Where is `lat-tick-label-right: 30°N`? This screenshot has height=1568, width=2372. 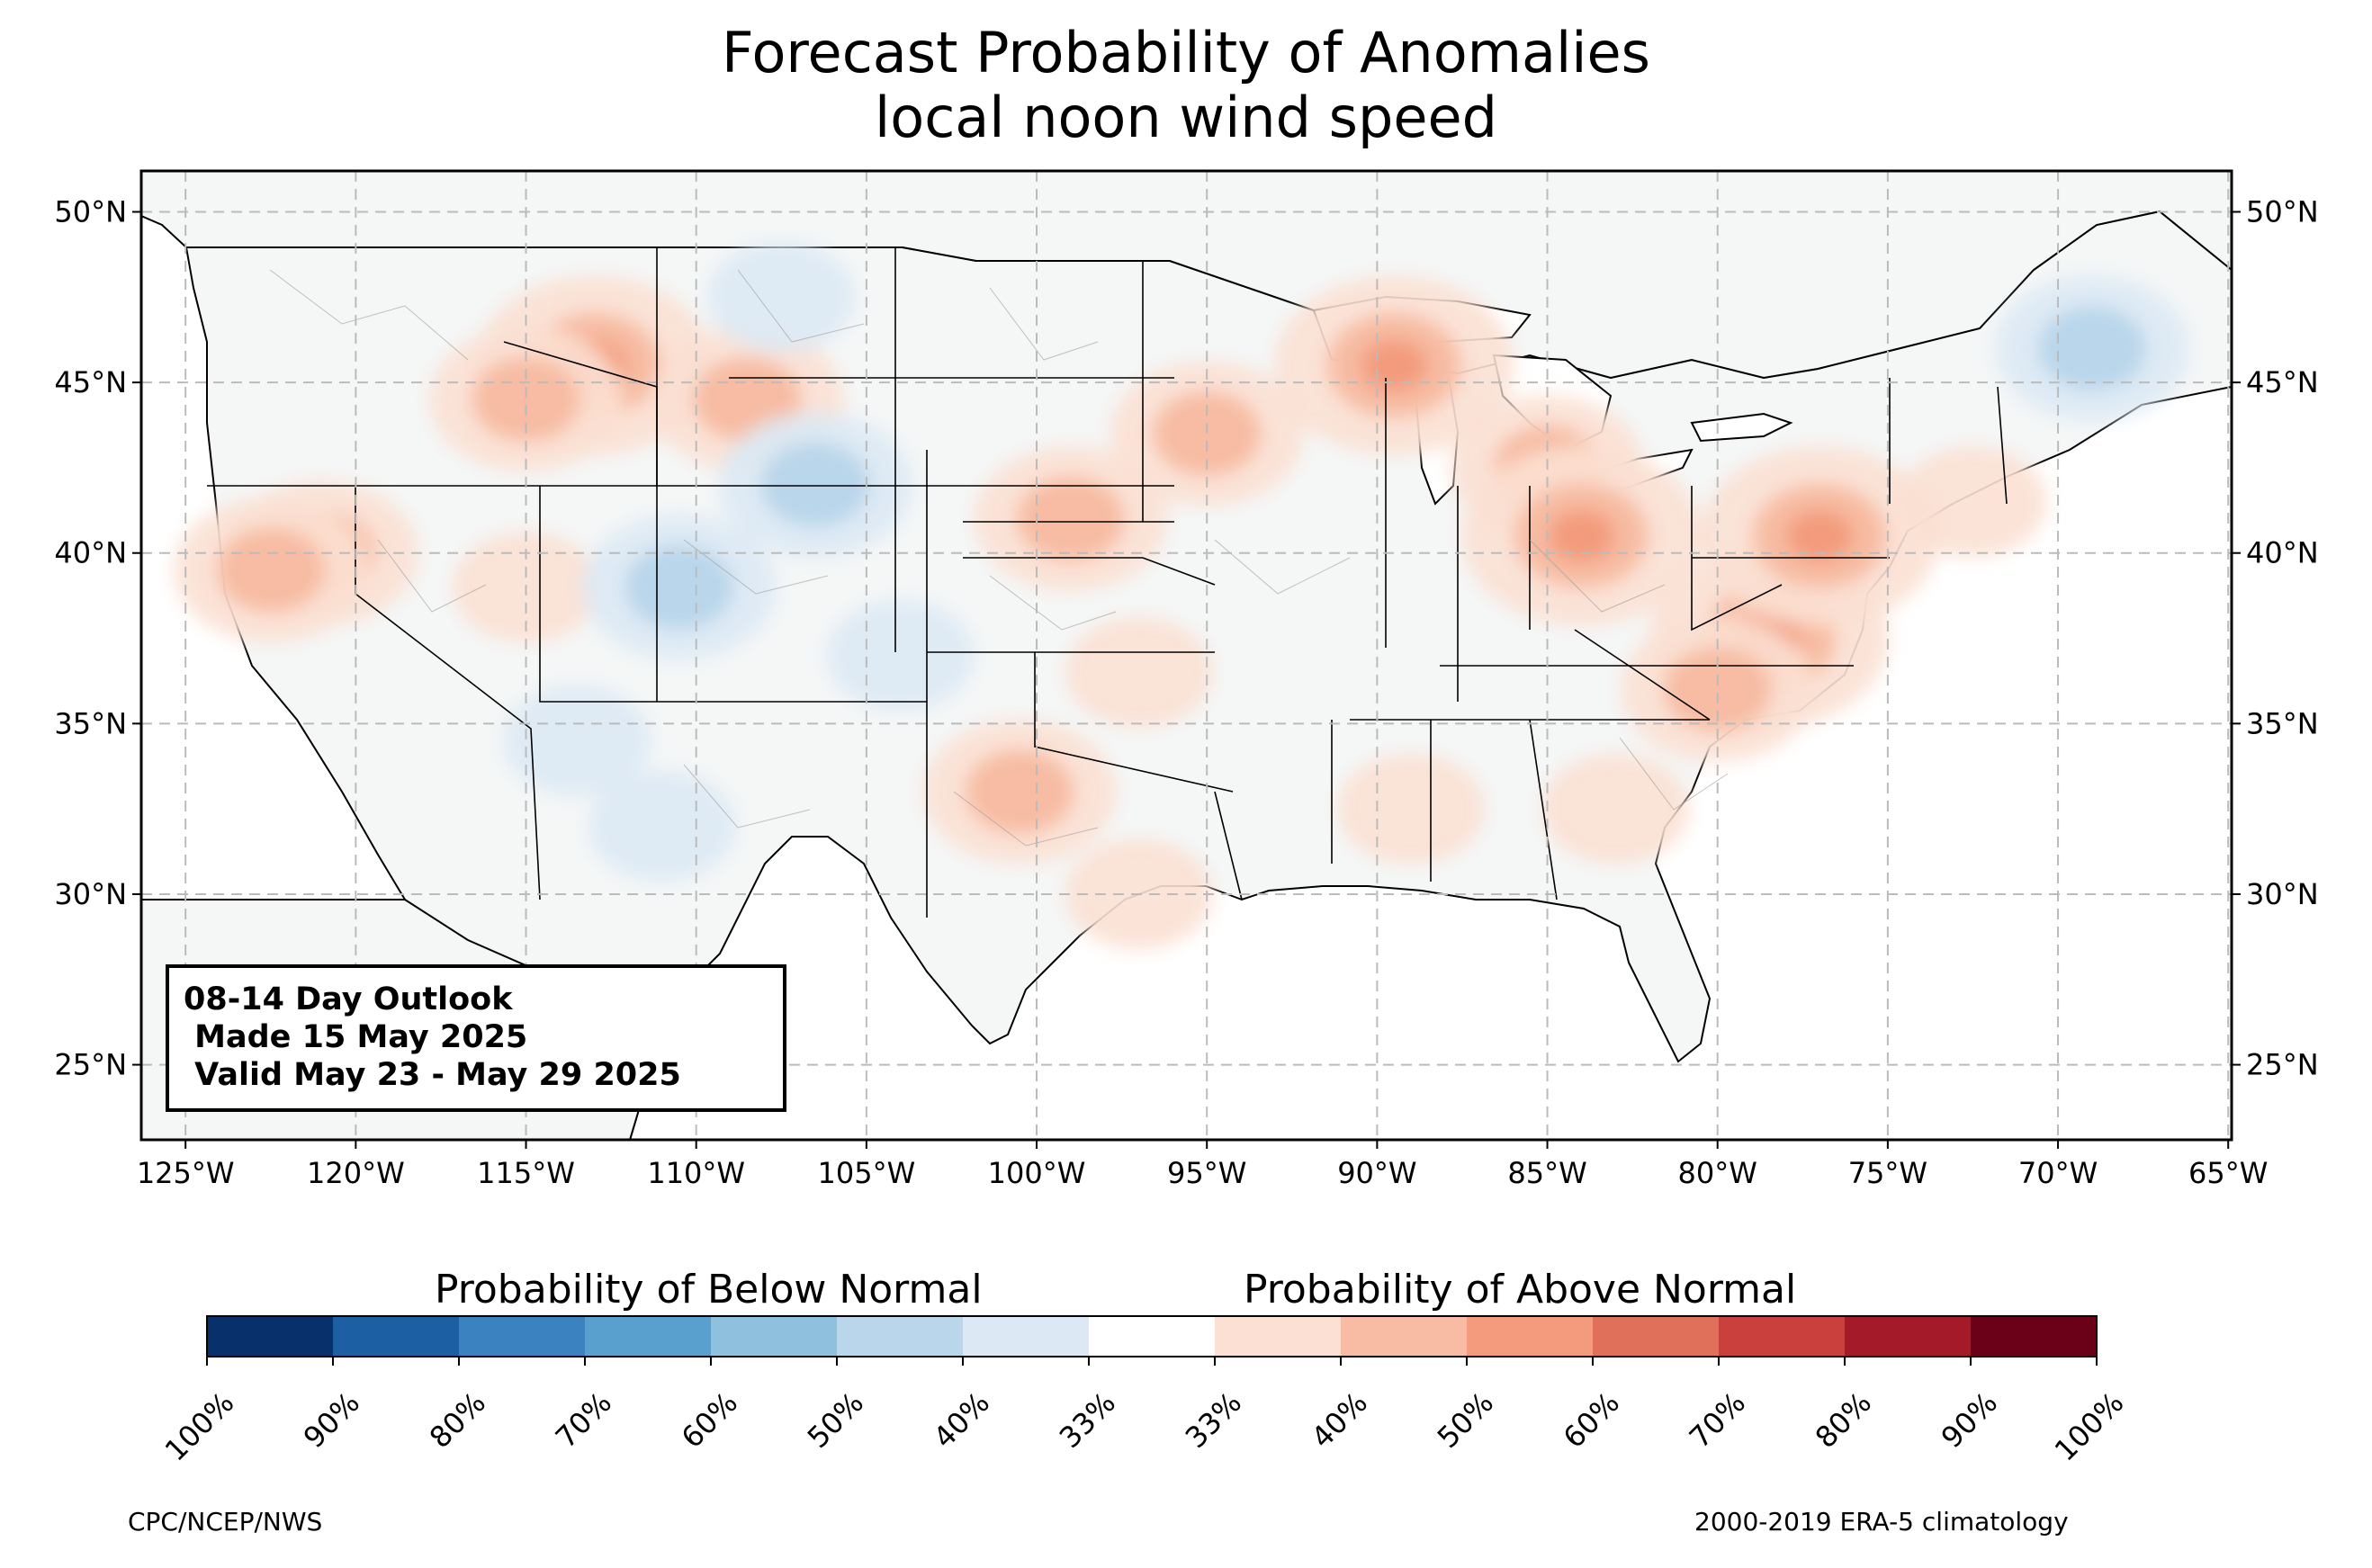
lat-tick-label-right: 30°N is located at coordinates (2282, 894).